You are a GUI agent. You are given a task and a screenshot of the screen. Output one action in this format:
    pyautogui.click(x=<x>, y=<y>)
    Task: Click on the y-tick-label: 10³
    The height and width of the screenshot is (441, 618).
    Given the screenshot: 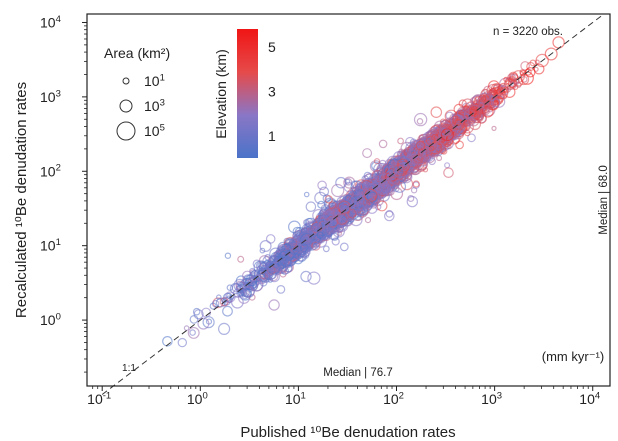 What is the action you would take?
    pyautogui.click(x=50, y=96)
    